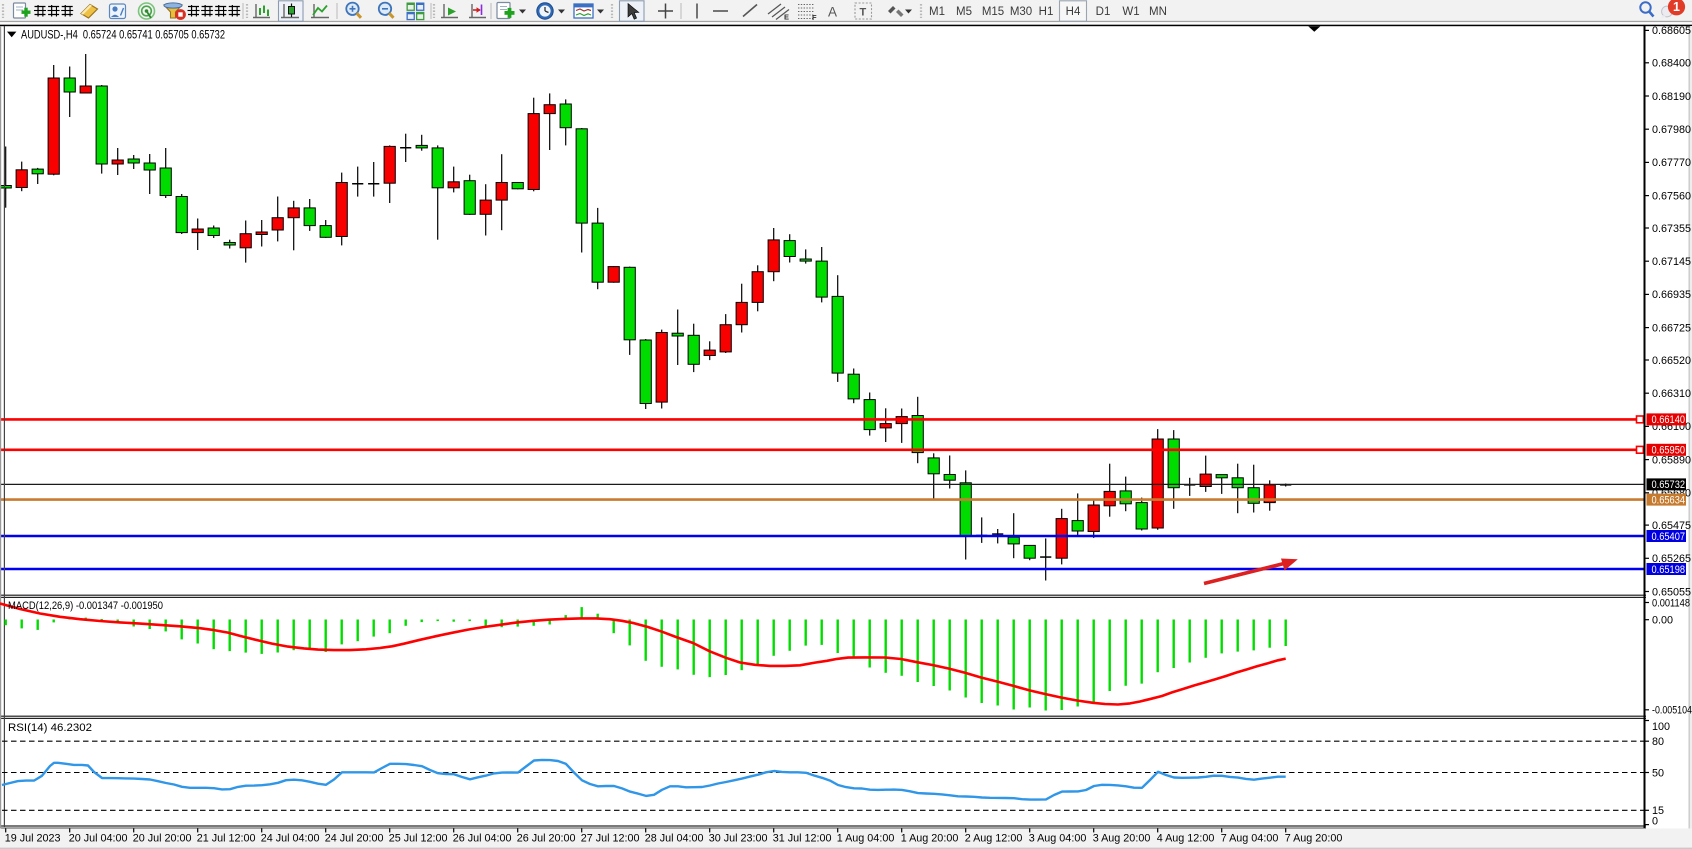 Image resolution: width=1692 pixels, height=849 pixels. I want to click on svg-text: 100, so click(1661, 727).